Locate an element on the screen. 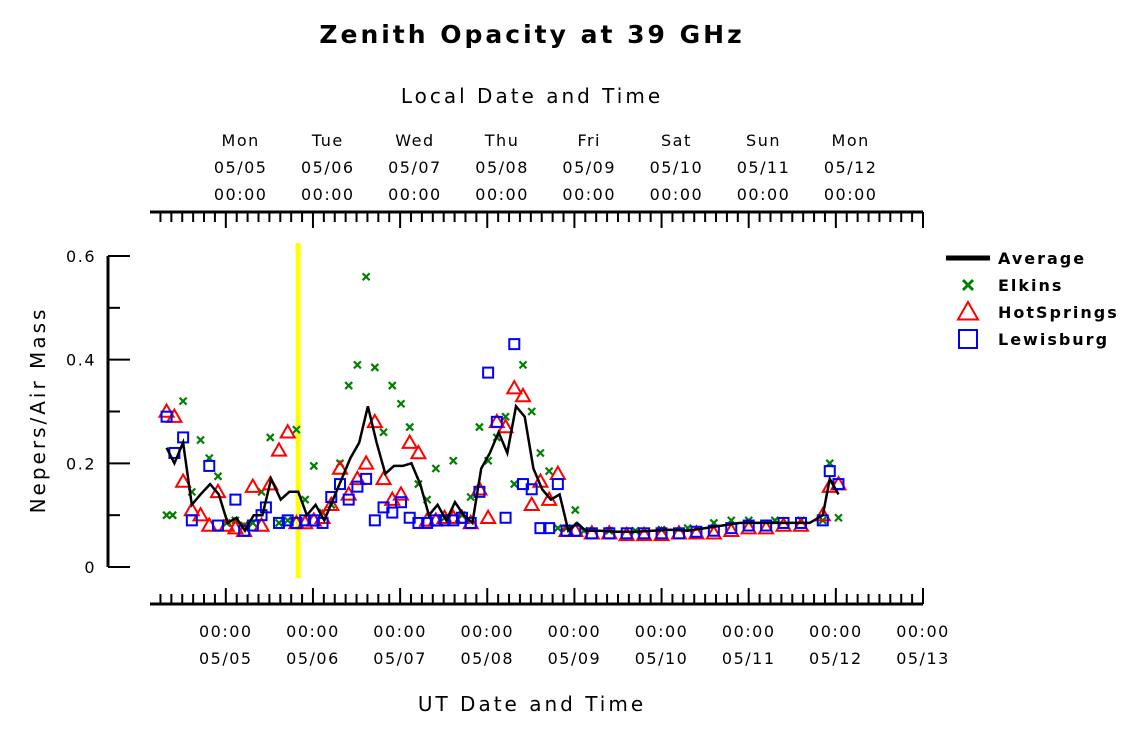 Image resolution: width=1125 pixels, height=731 pixels. legend-label: Lewisburg is located at coordinates (1053, 339).